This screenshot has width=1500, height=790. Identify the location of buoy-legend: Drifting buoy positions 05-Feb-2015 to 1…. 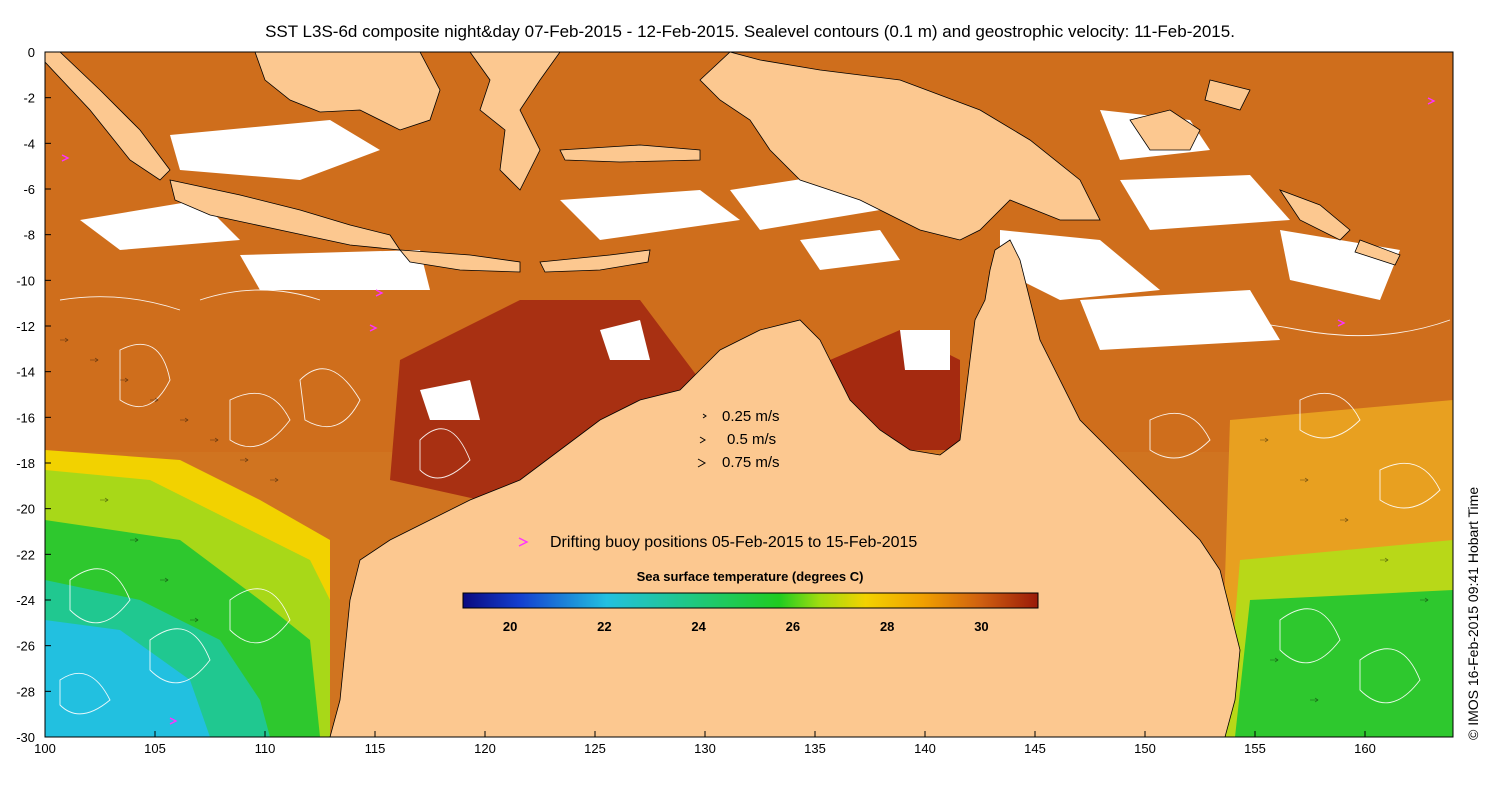
(717, 542).